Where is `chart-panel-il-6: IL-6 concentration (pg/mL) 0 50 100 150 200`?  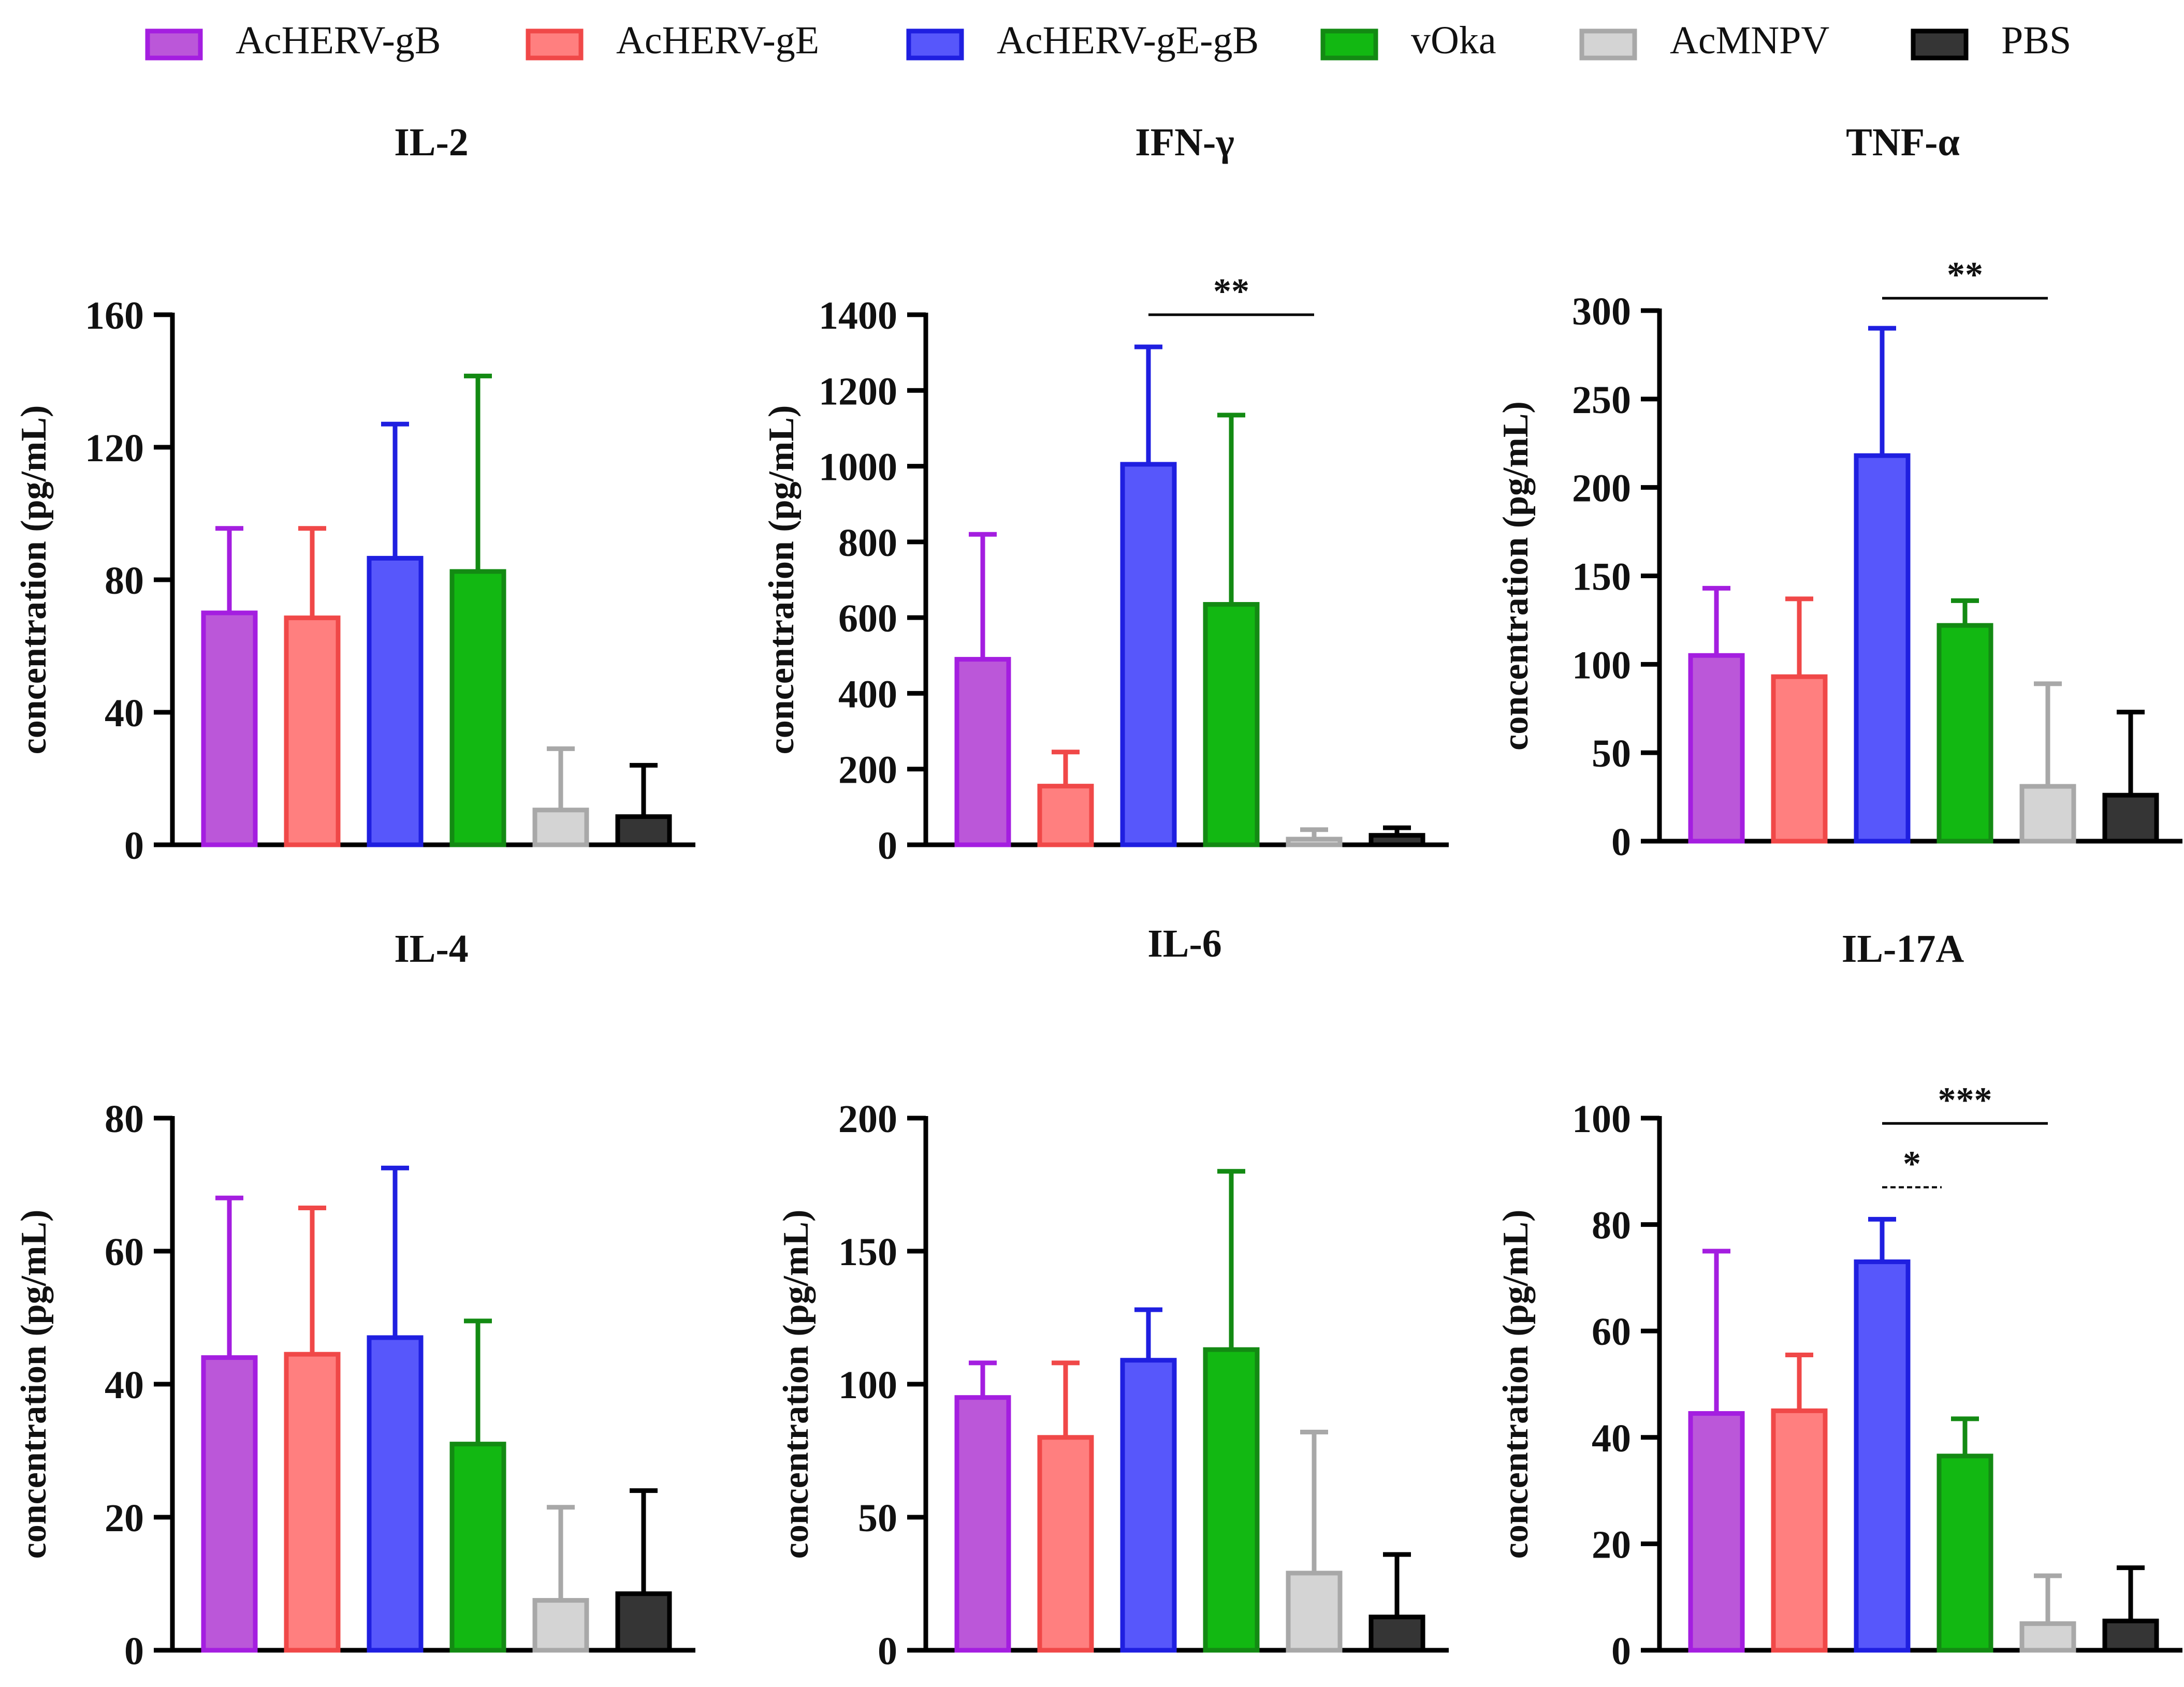 chart-panel-il-6: IL-6 concentration (pg/mL) 0 50 100 150 200 is located at coordinates (1112, 1297).